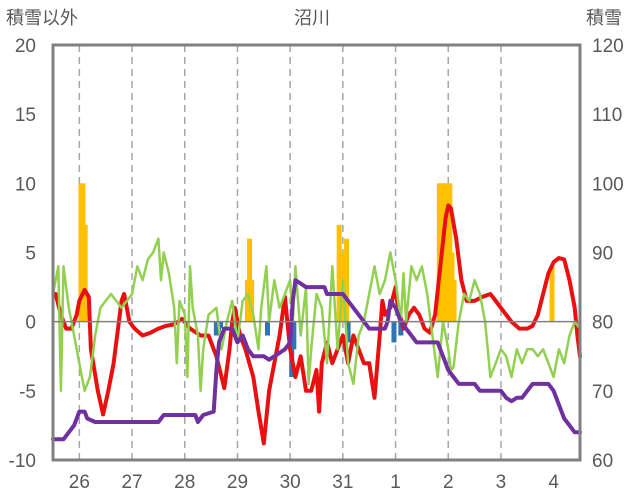 This screenshot has height=501, width=636. I want to click on right-tick-label-1: 70, so click(602, 392).